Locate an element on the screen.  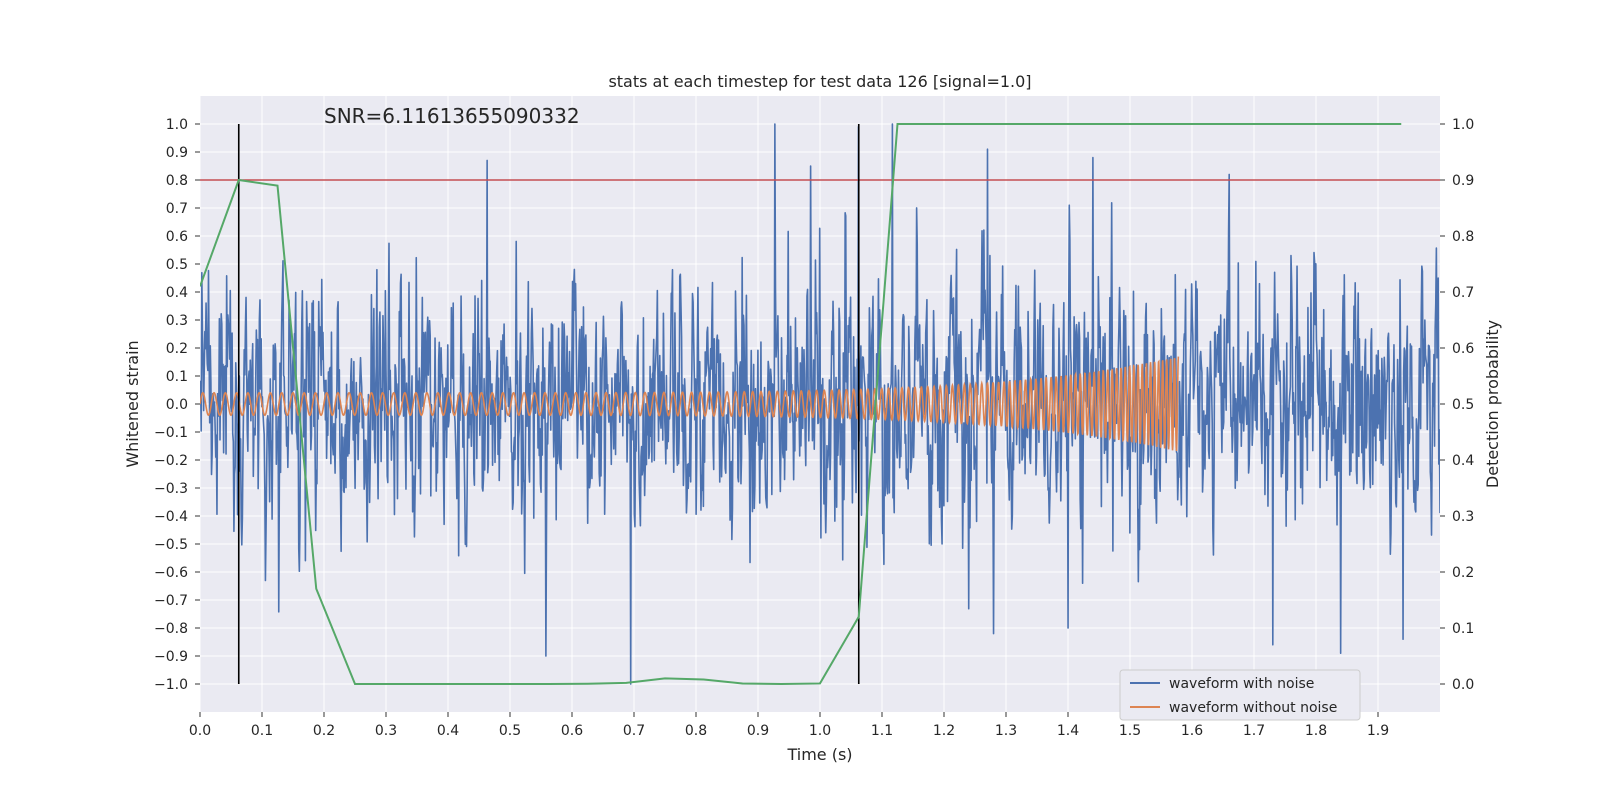
y-tick-label: −0.1 is located at coordinates (171, 433).